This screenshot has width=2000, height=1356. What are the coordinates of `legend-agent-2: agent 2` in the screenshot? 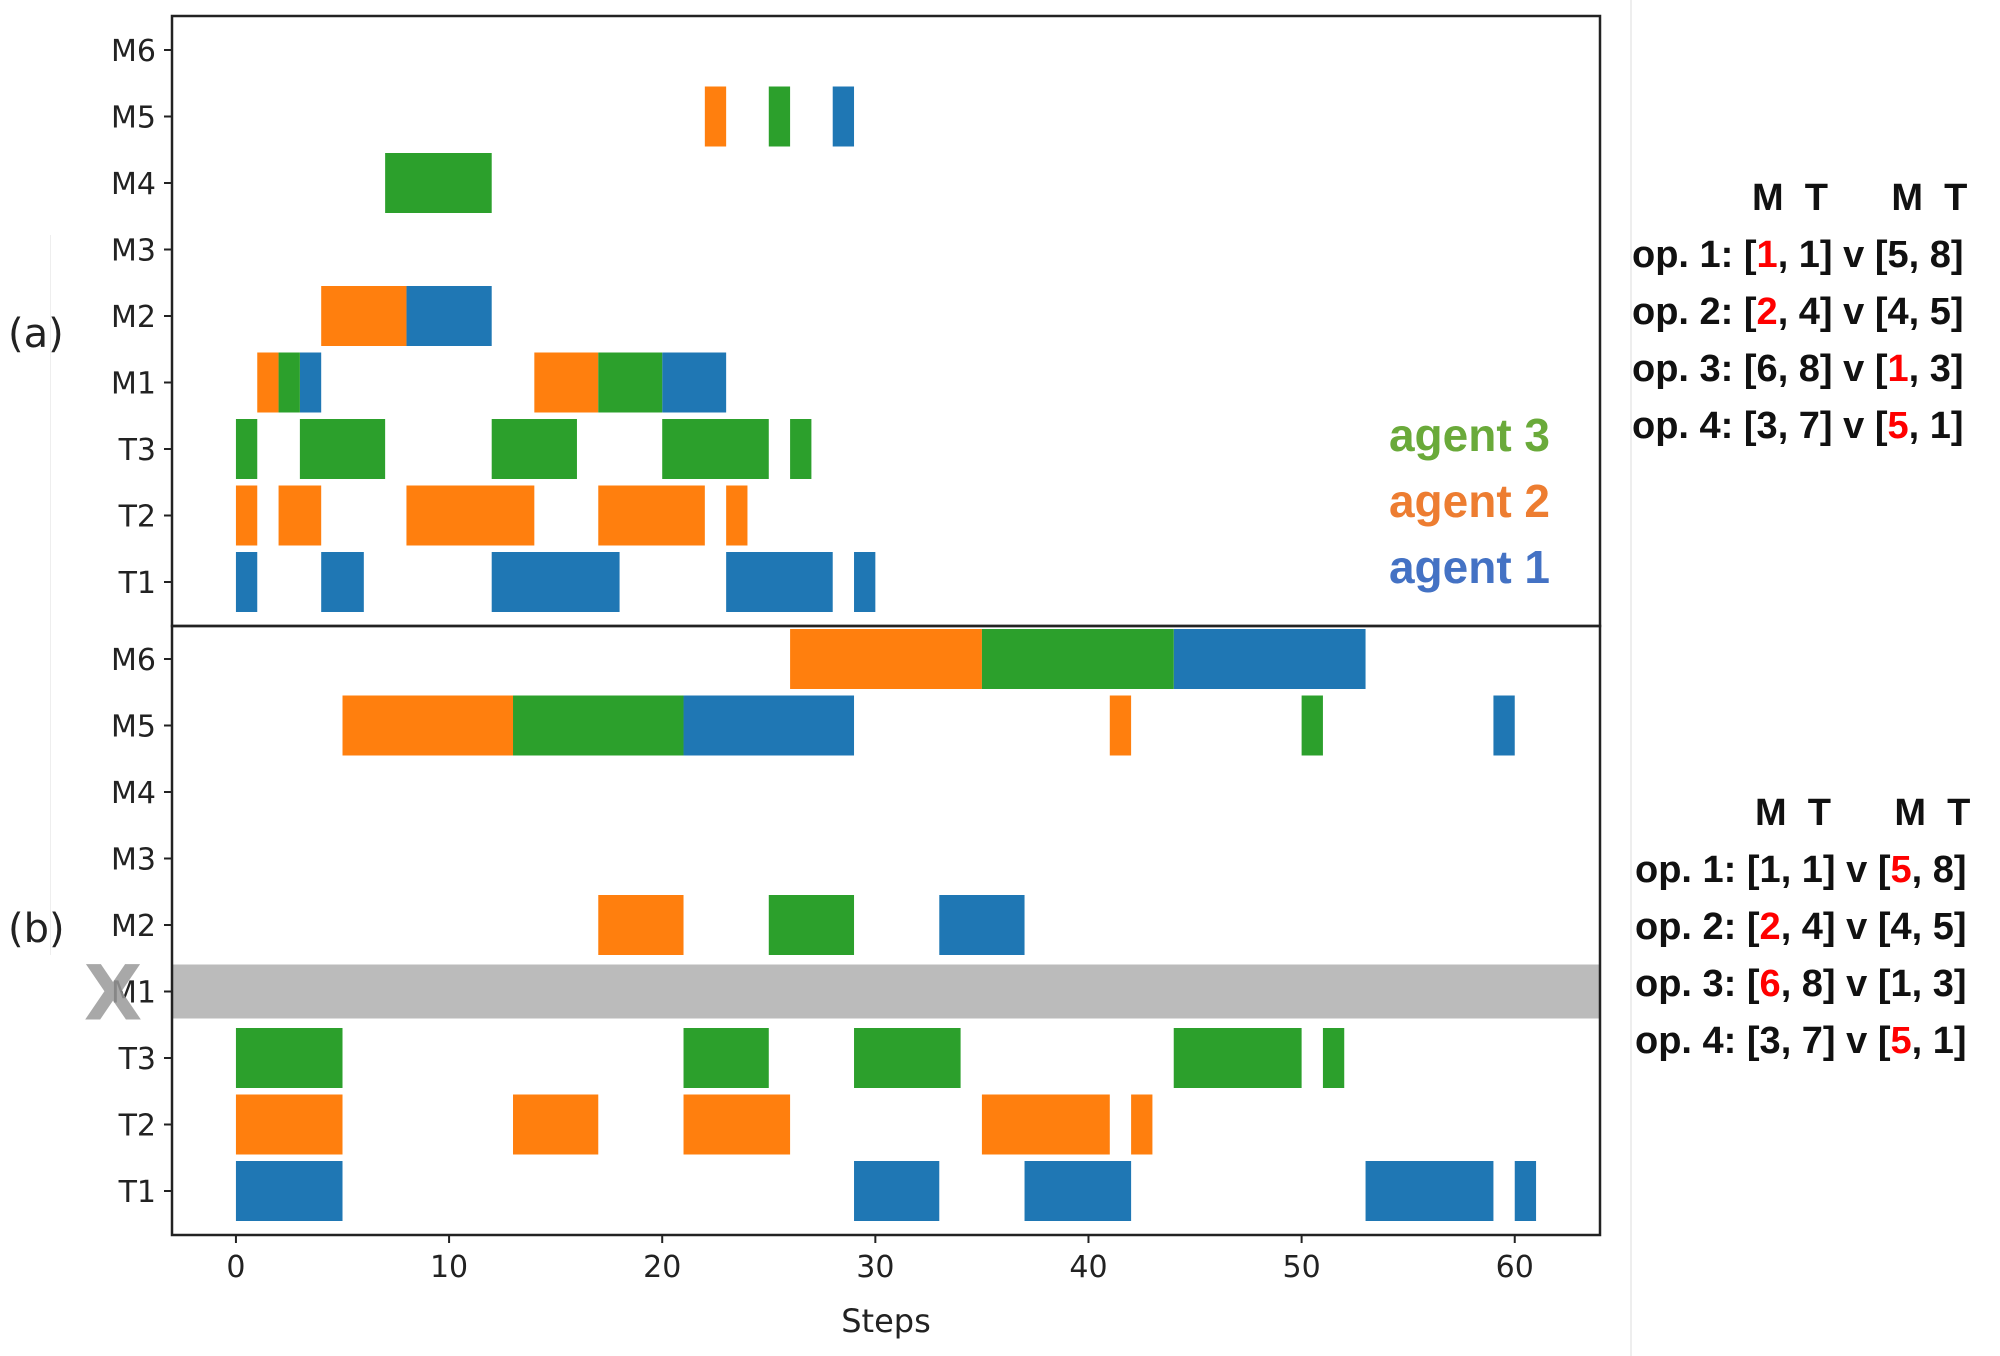 It's located at (1469, 501).